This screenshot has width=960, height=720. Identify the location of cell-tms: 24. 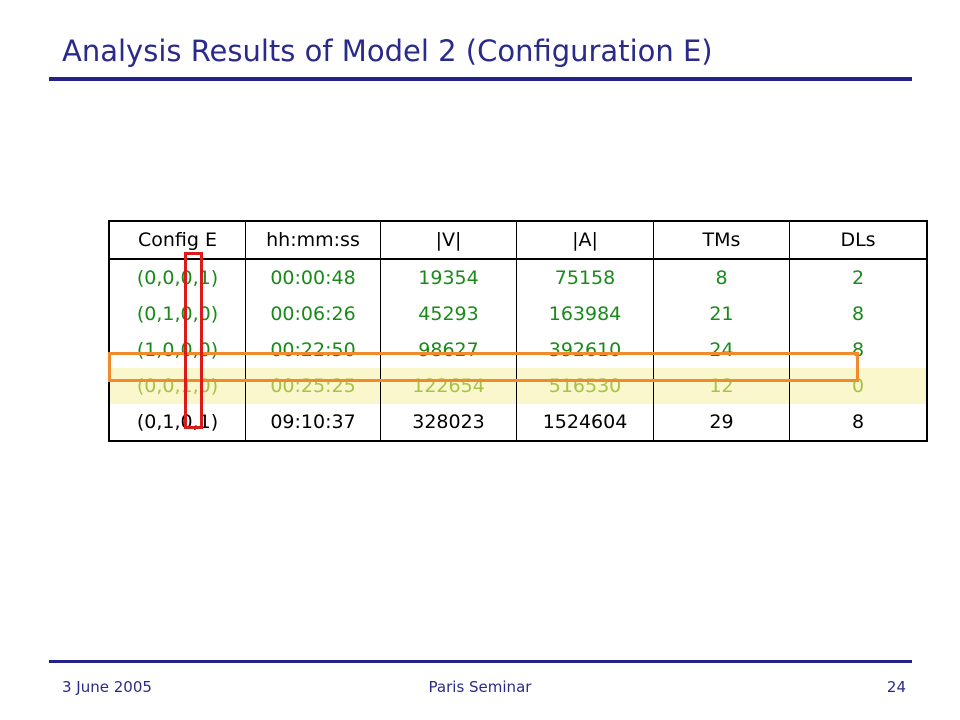
(721, 350).